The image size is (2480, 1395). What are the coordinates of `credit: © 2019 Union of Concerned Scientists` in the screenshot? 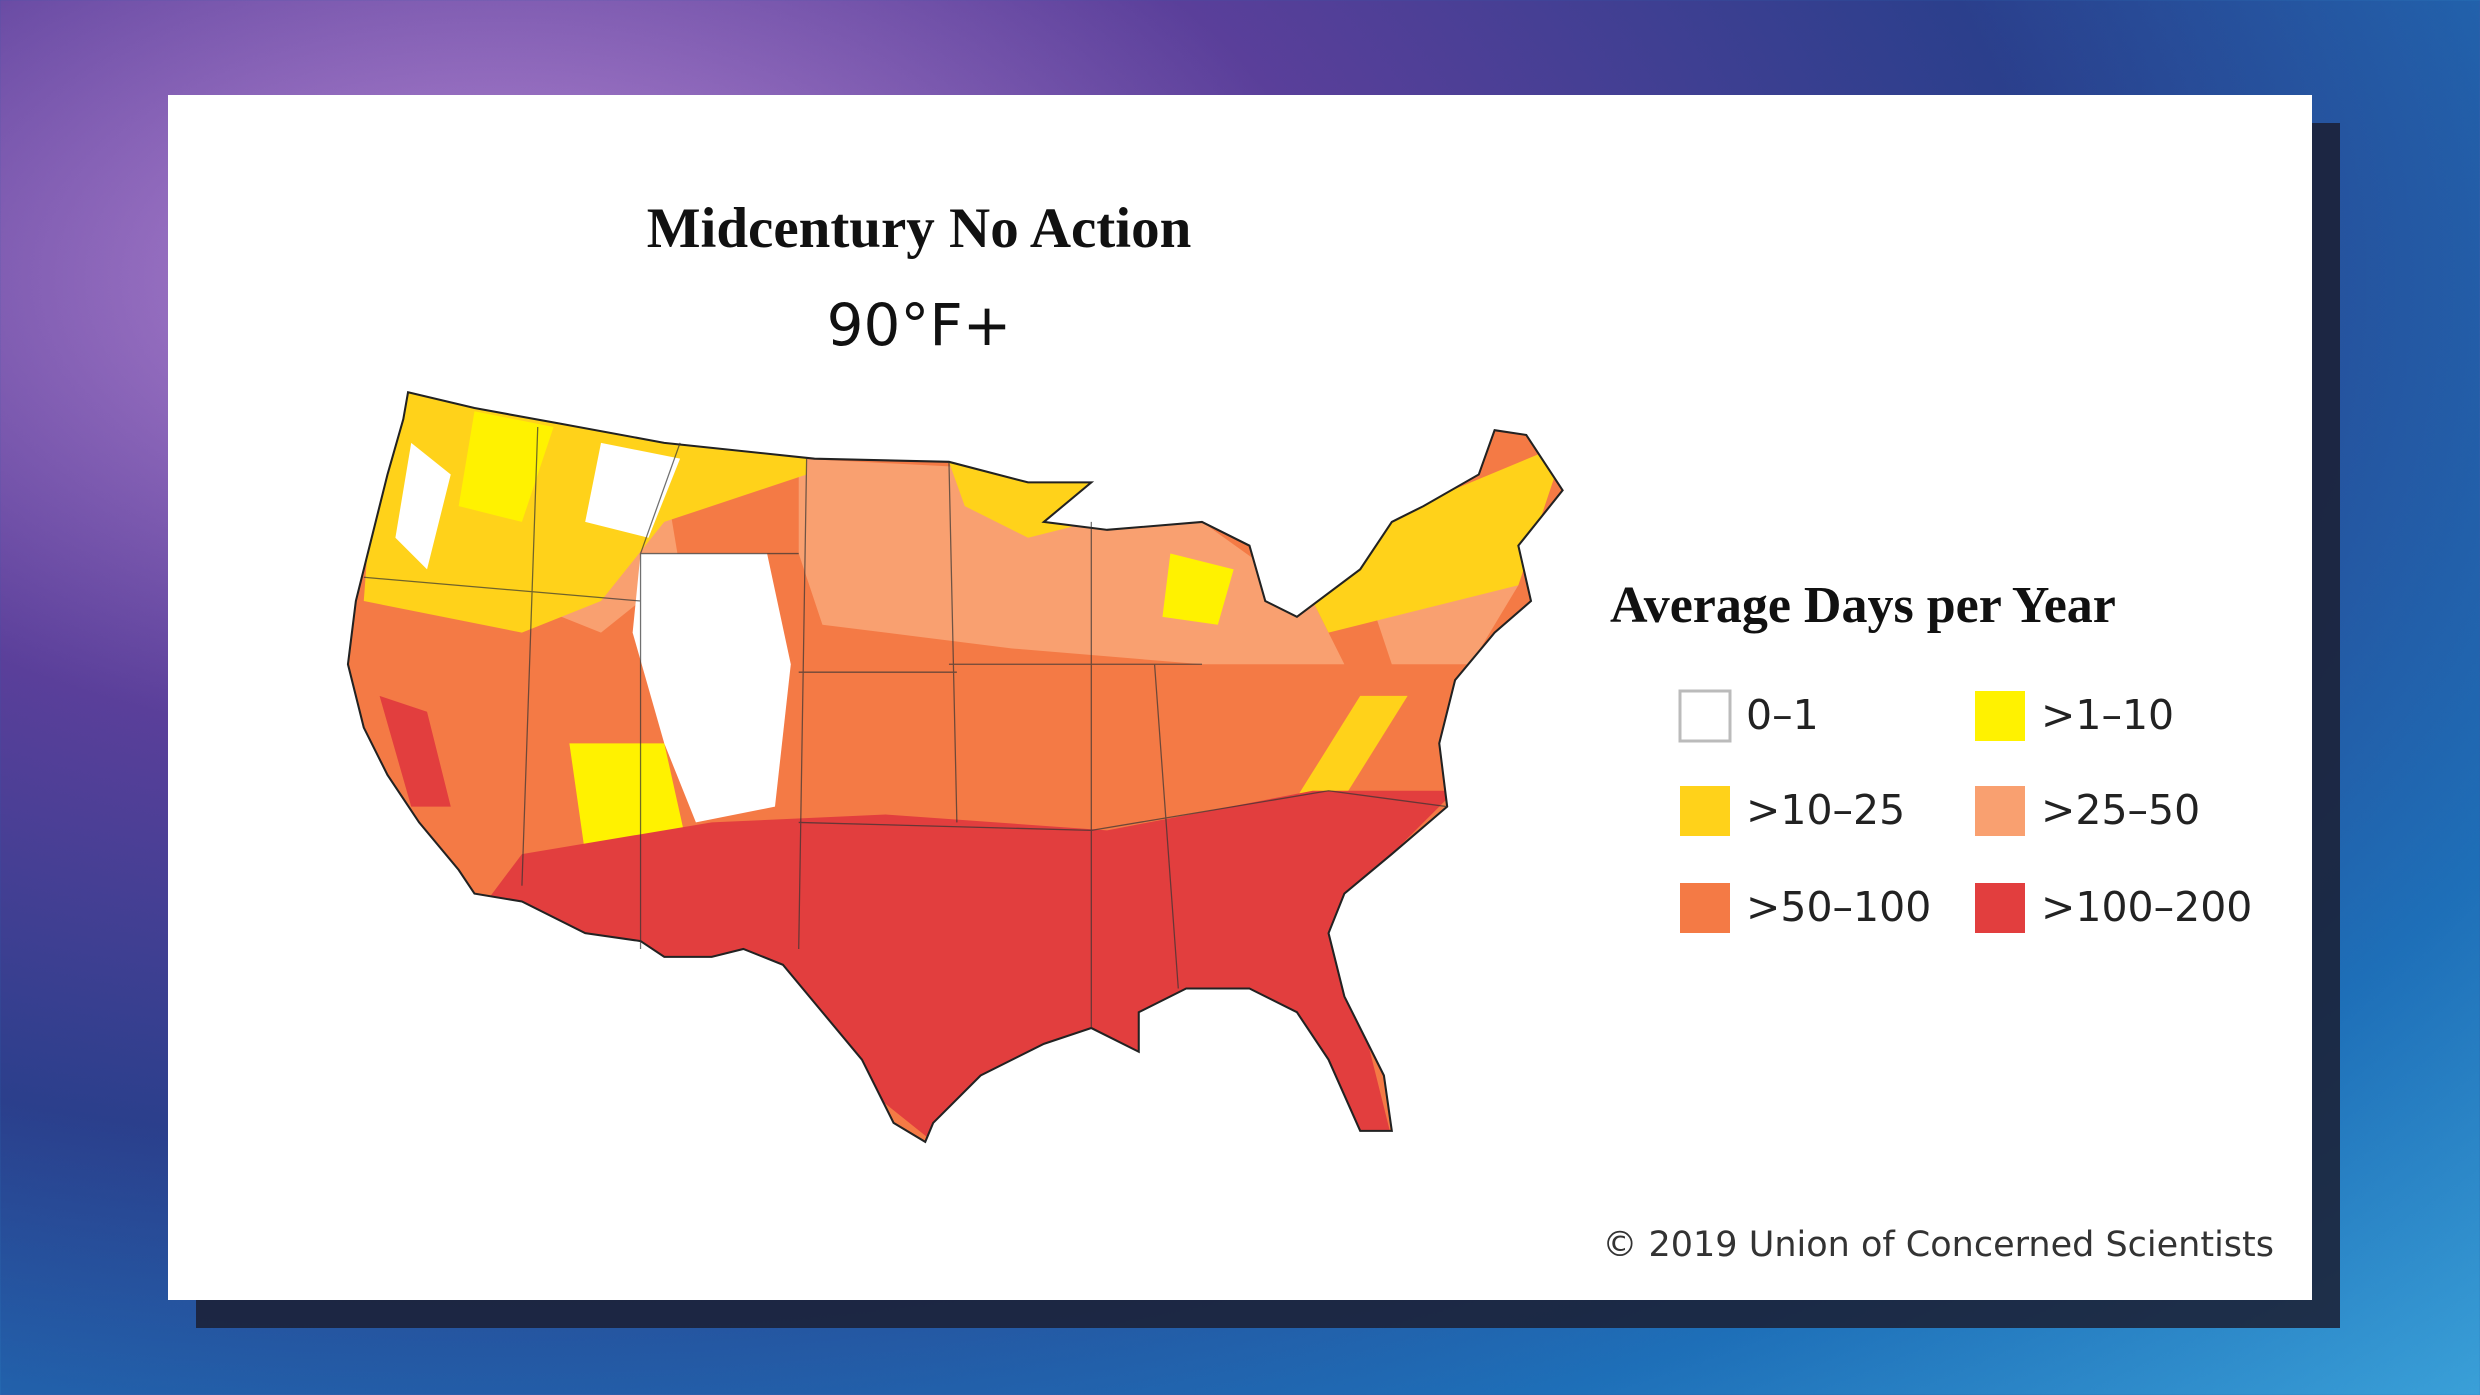 It's located at (1938, 1245).